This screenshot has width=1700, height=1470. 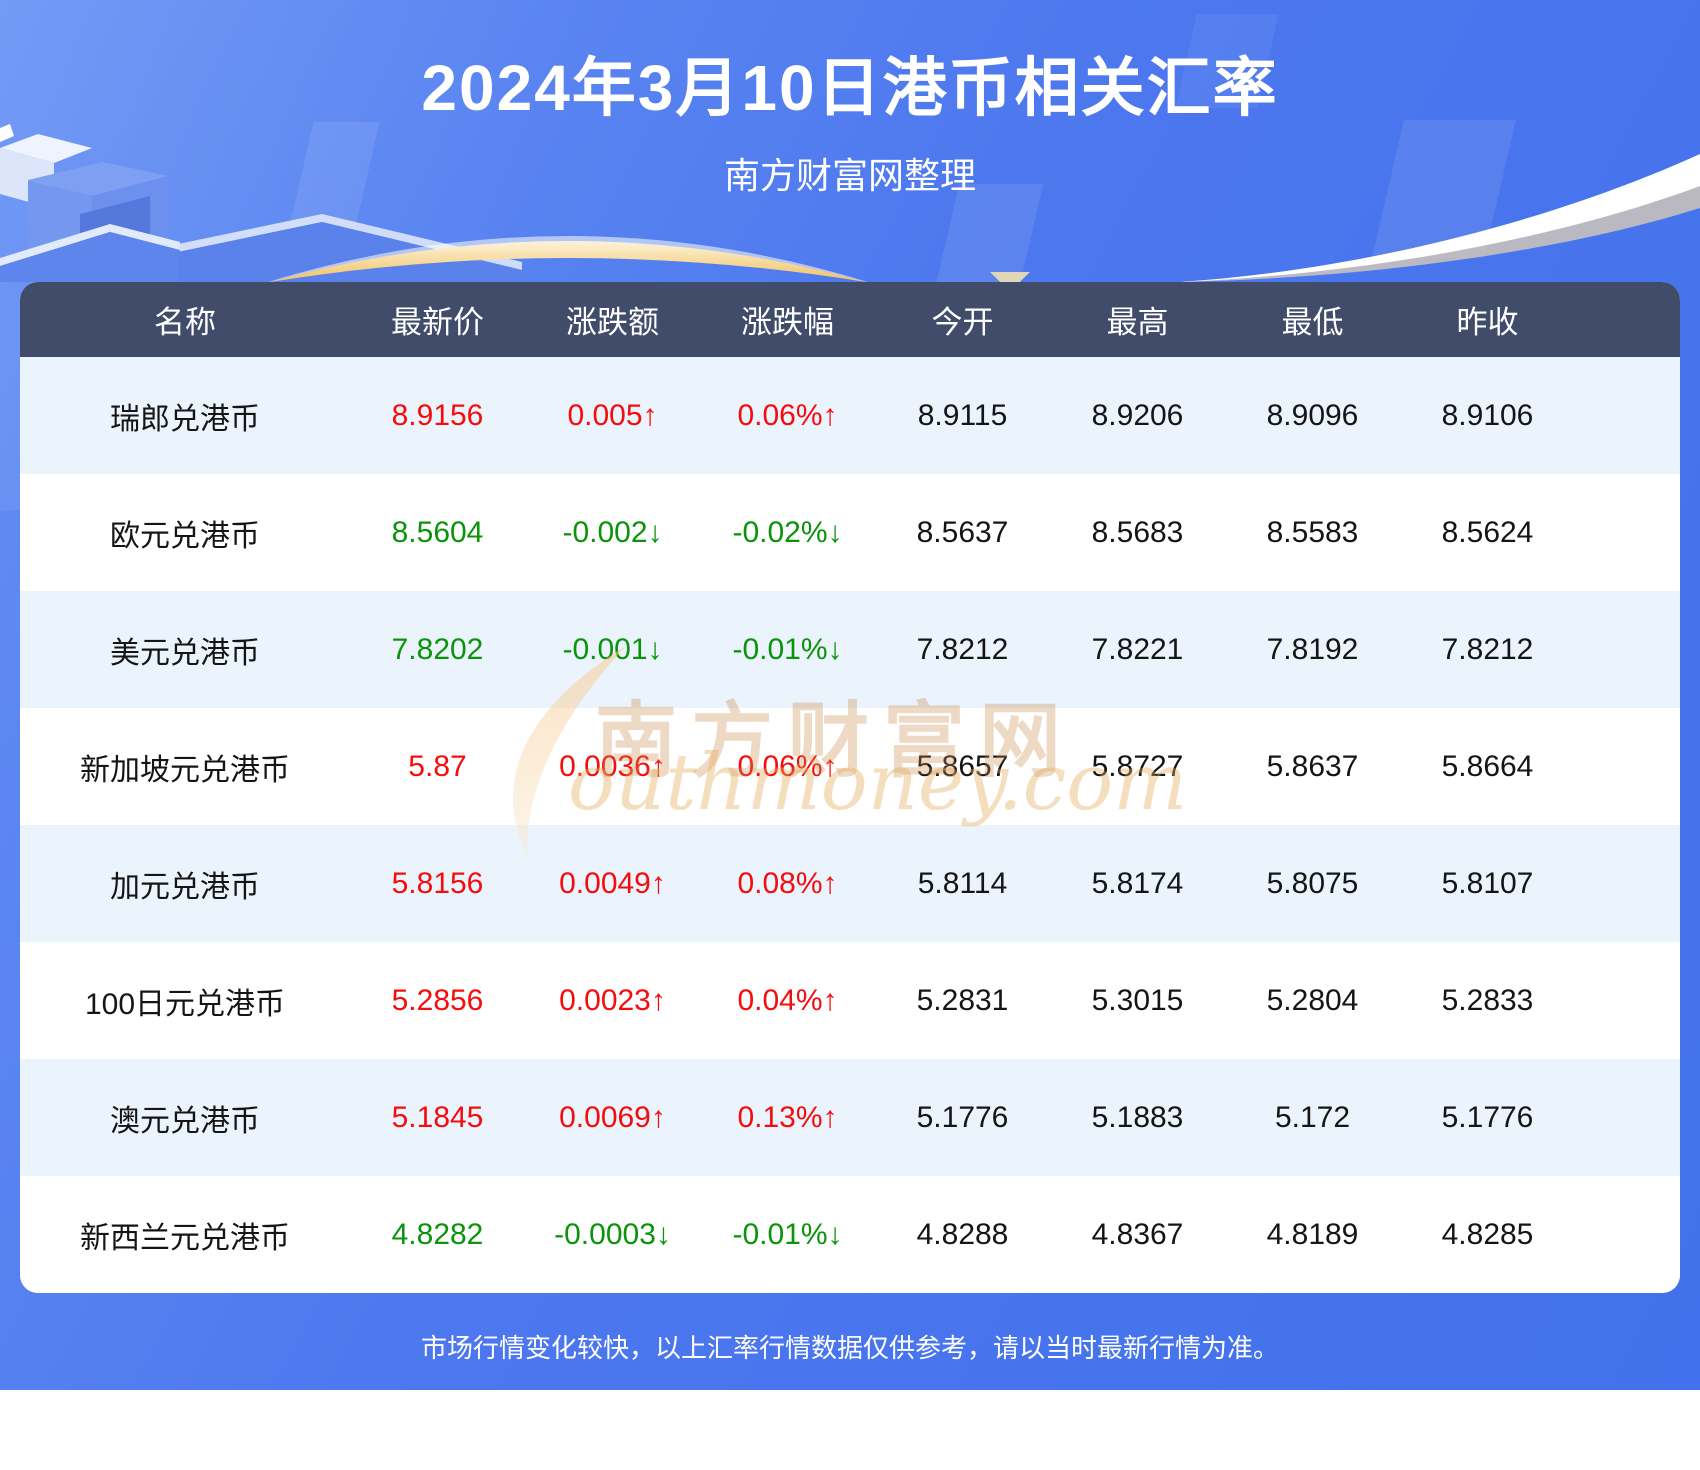 What do you see at coordinates (185, 1238) in the screenshot?
I see `cell-name: 新西兰元兑港币` at bounding box center [185, 1238].